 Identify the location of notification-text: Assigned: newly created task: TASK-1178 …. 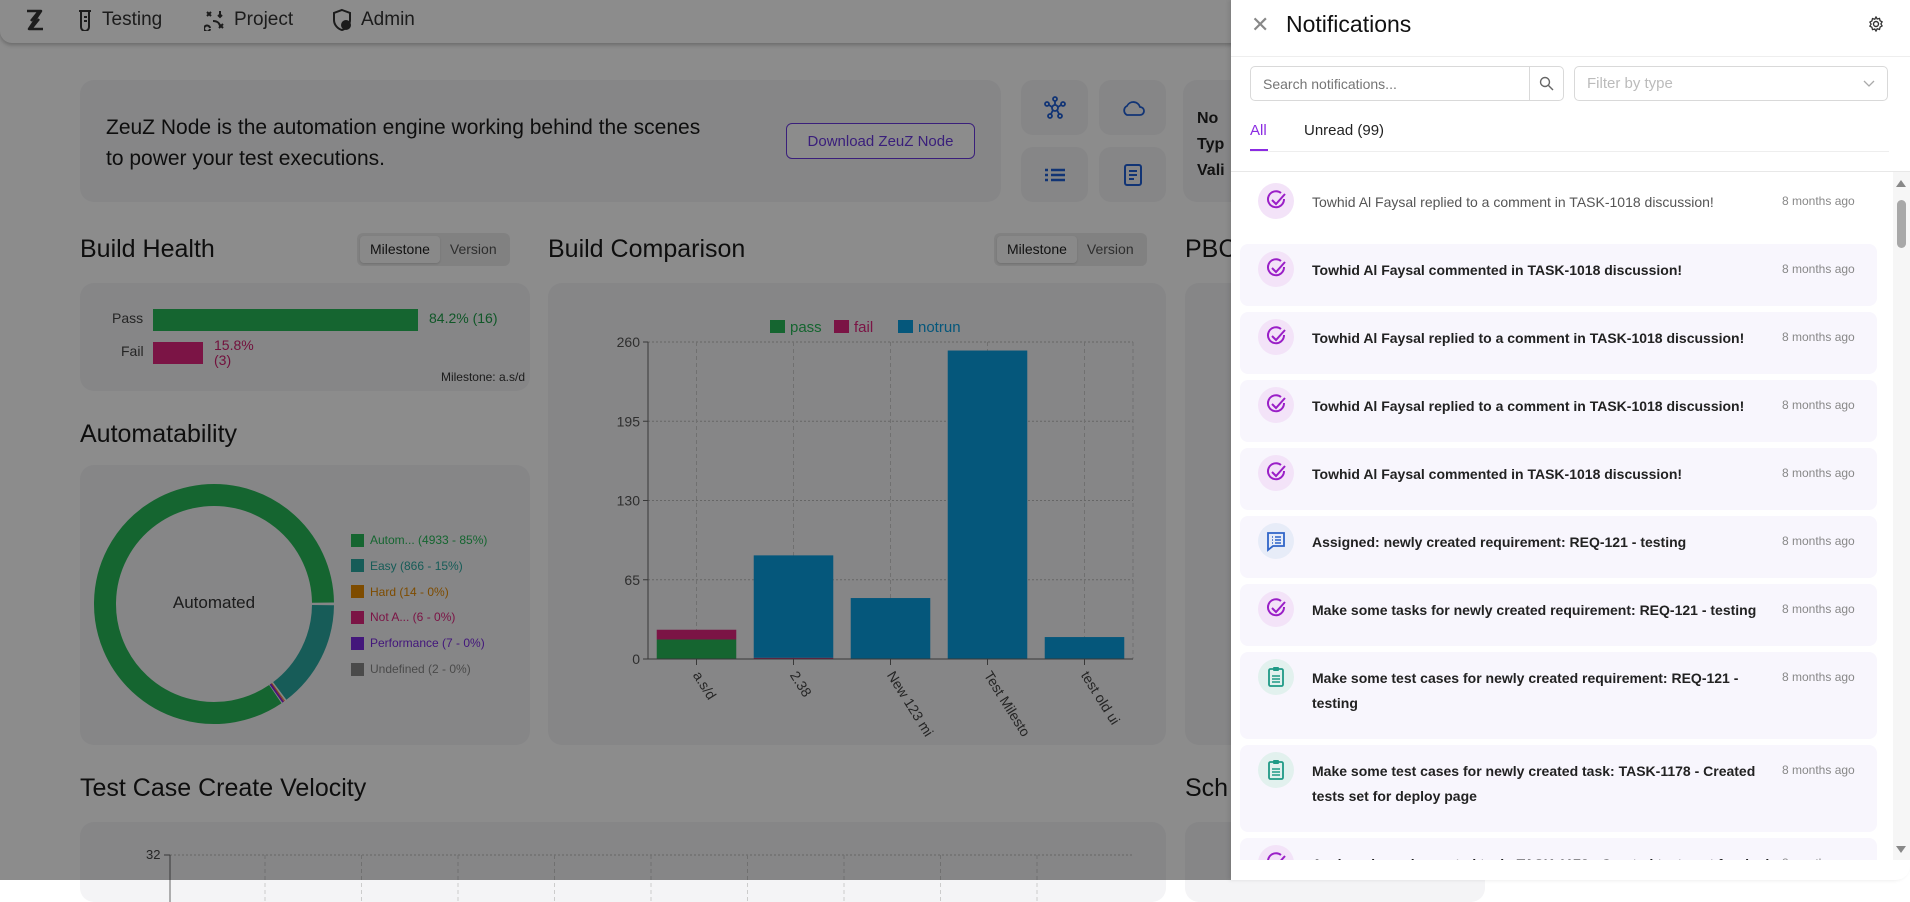
(1549, 856).